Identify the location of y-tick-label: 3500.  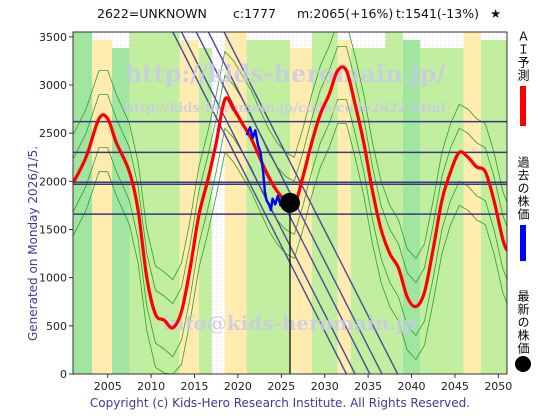
(53, 37).